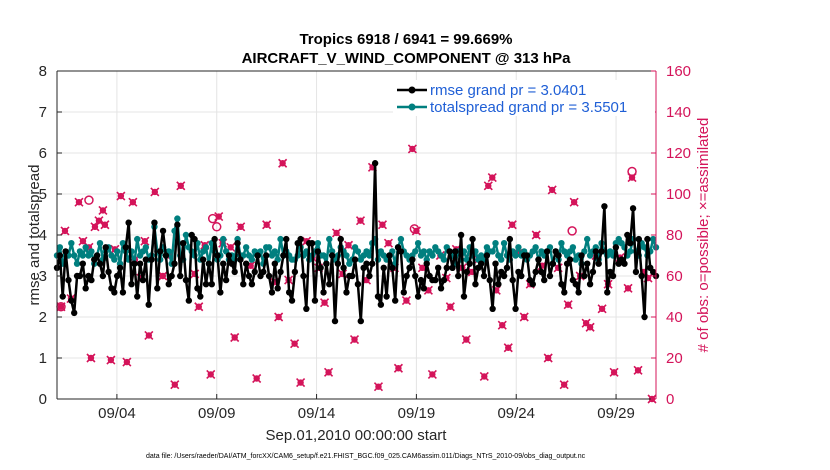  I want to click on y-ticks-left: 0 1 2 3 4 5 6 7 8, so click(50, 235).